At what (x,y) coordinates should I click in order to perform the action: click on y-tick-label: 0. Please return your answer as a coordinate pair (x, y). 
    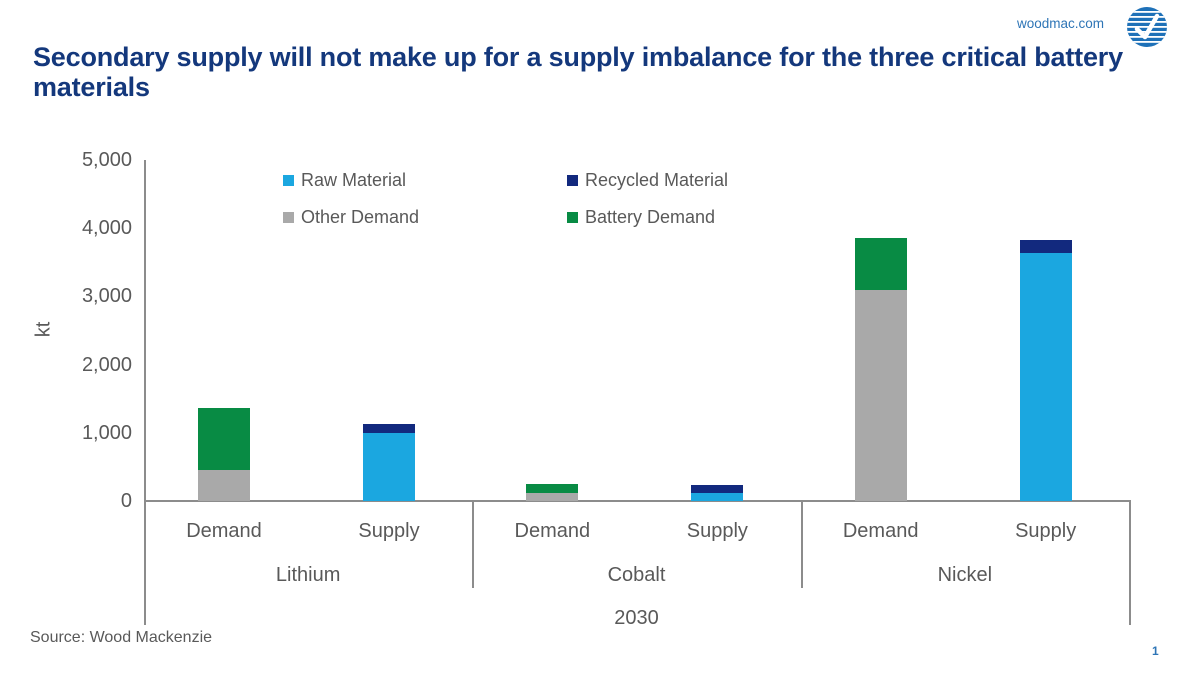
    Looking at the image, I should click on (126, 501).